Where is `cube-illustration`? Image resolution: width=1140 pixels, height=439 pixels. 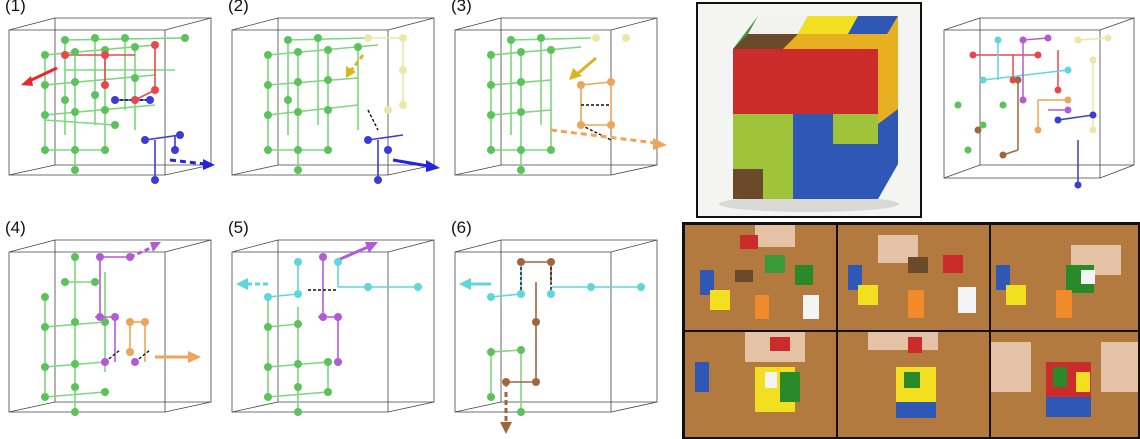
cube-illustration is located at coordinates (809, 110).